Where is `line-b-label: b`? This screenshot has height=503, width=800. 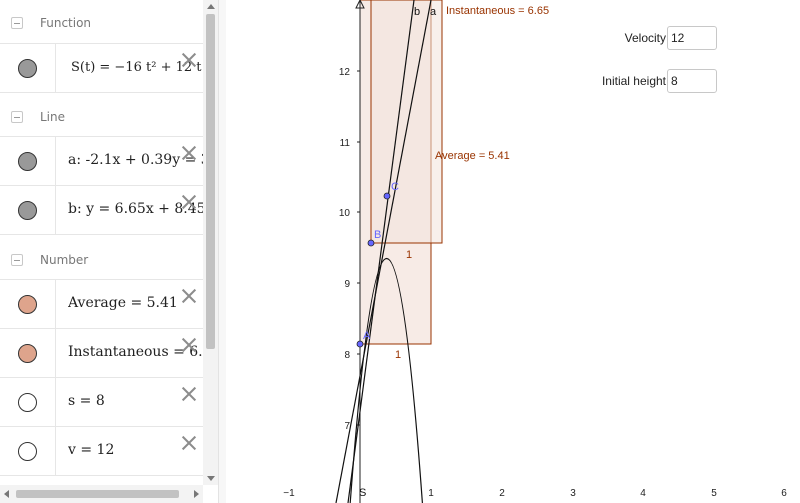 line-b-label: b is located at coordinates (417, 12).